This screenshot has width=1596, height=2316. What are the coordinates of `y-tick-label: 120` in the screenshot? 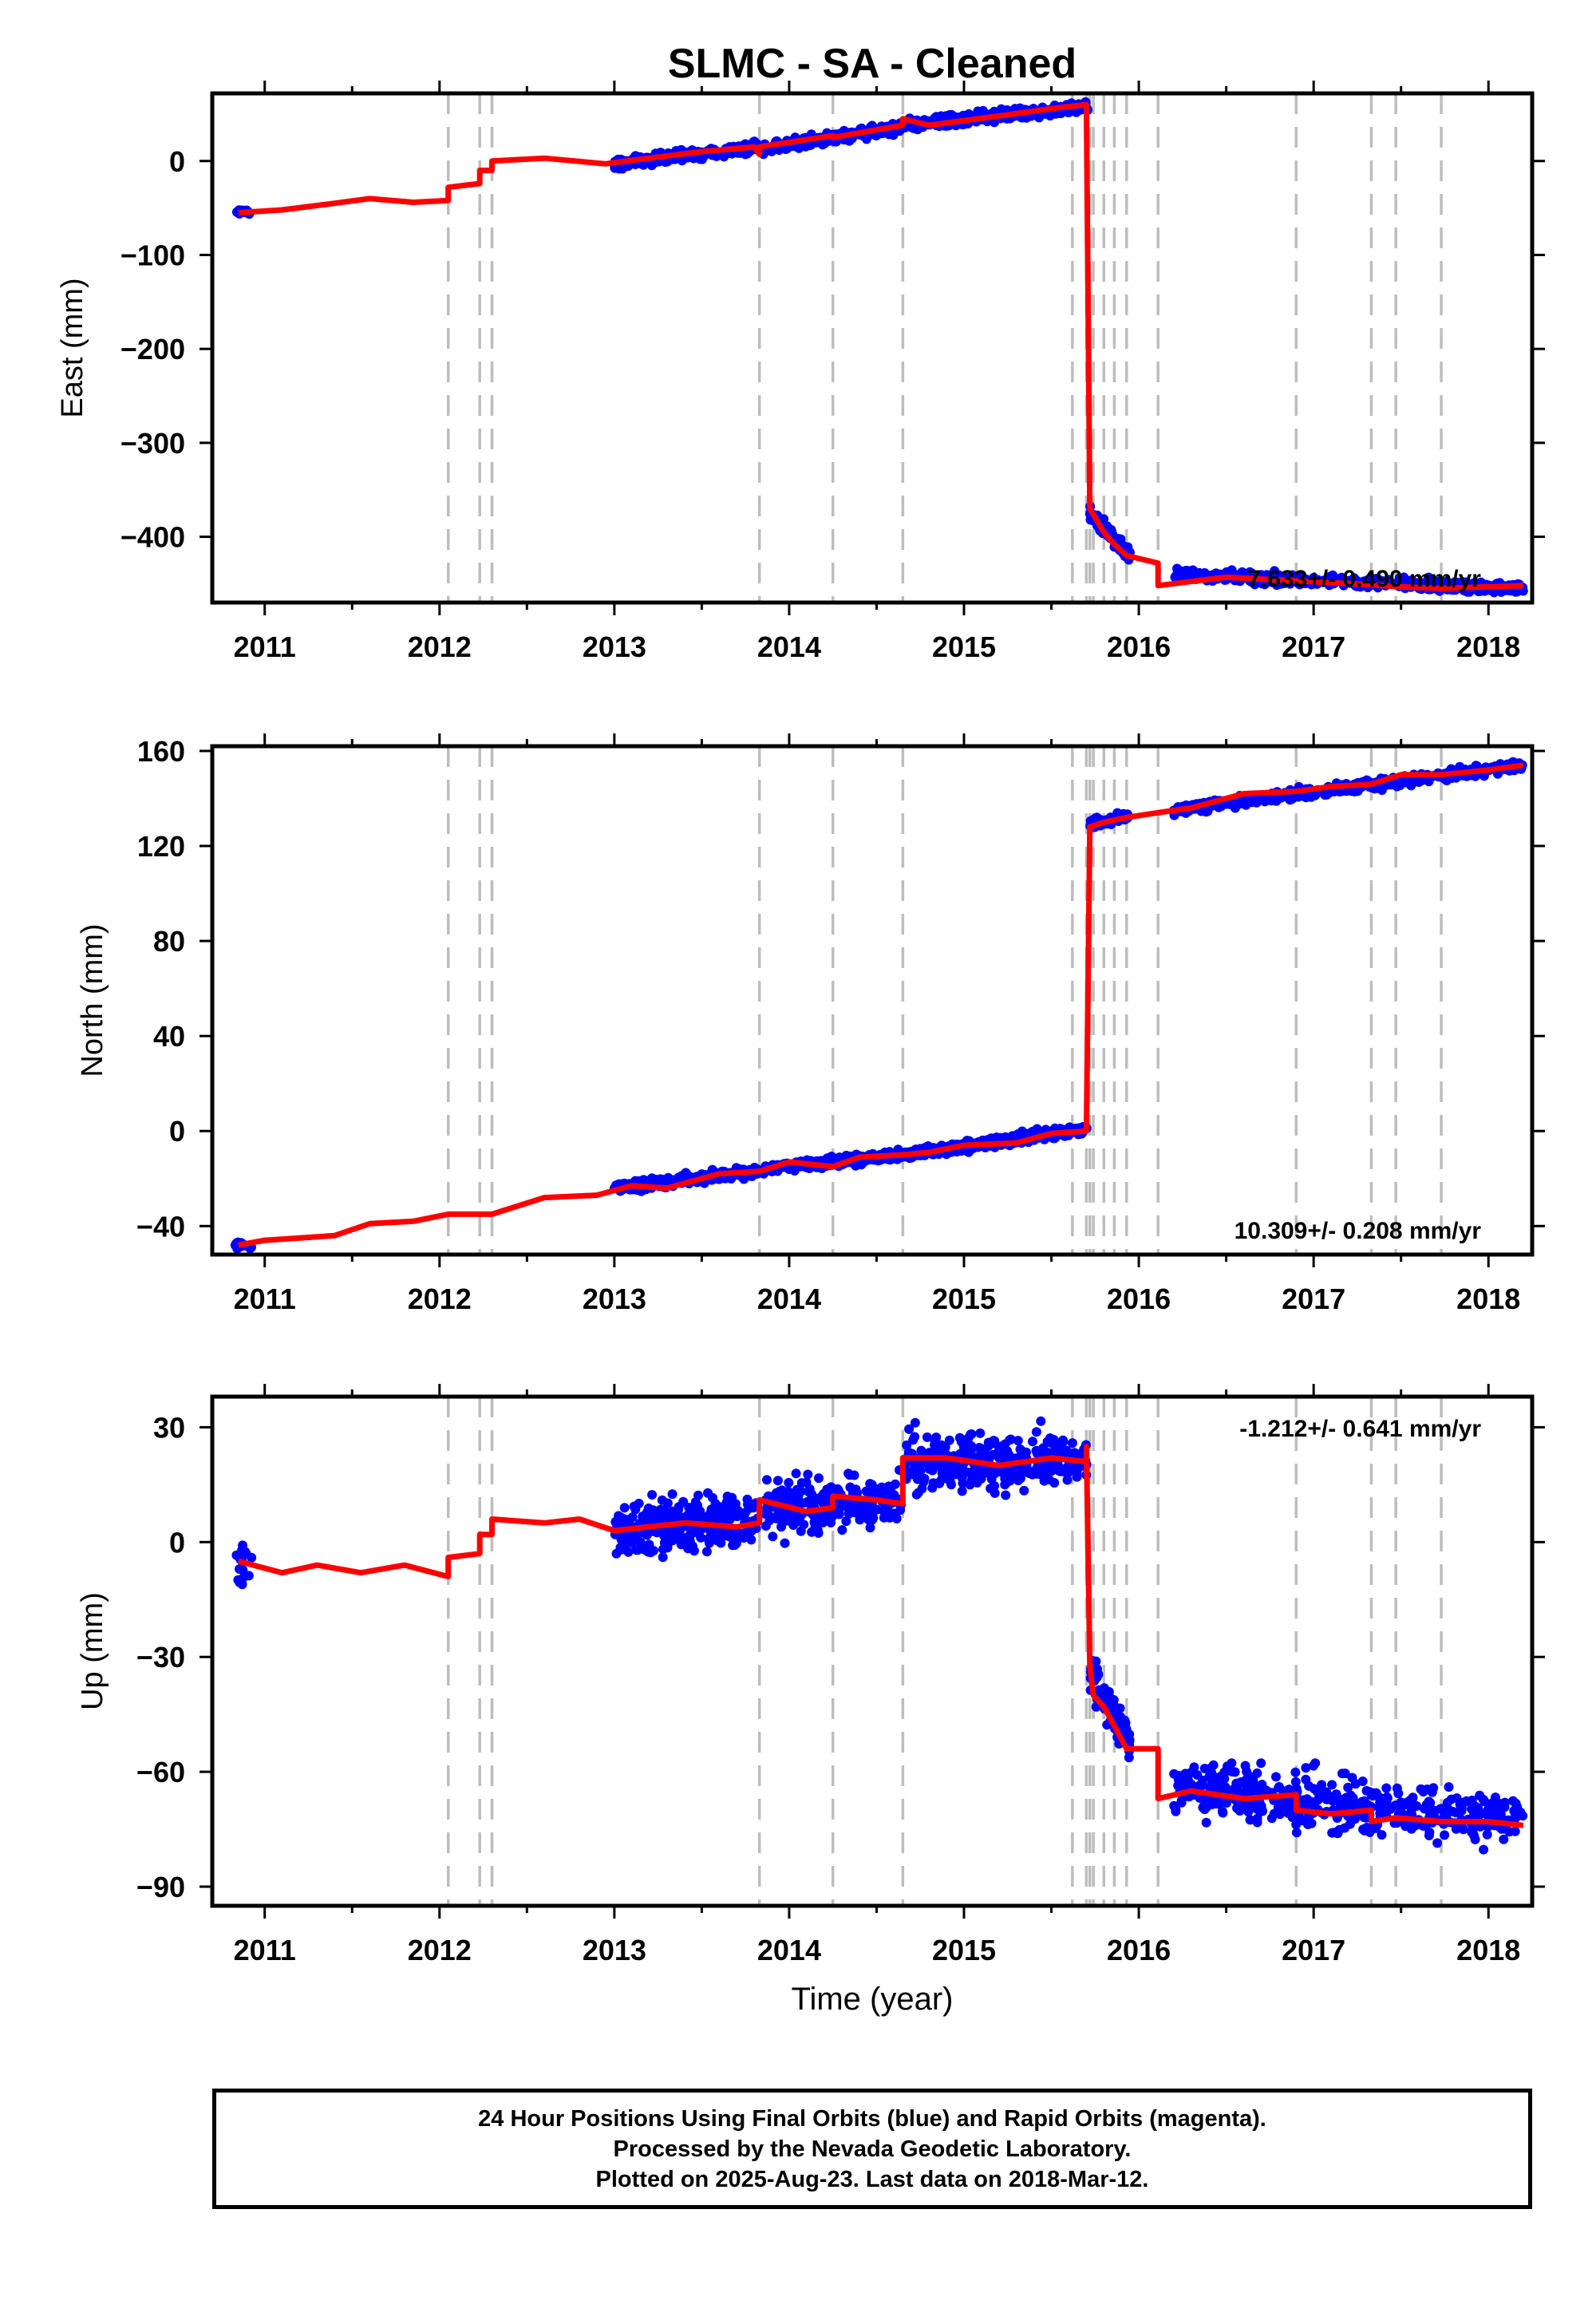 It's located at (161, 846).